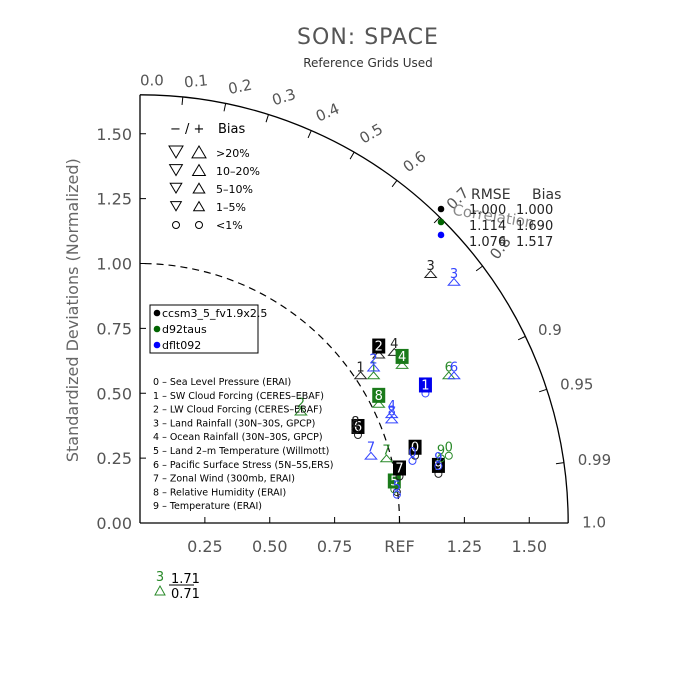 The width and height of the screenshot is (700, 700). I want to click on corr-tick-label: 0.3, so click(284, 97).